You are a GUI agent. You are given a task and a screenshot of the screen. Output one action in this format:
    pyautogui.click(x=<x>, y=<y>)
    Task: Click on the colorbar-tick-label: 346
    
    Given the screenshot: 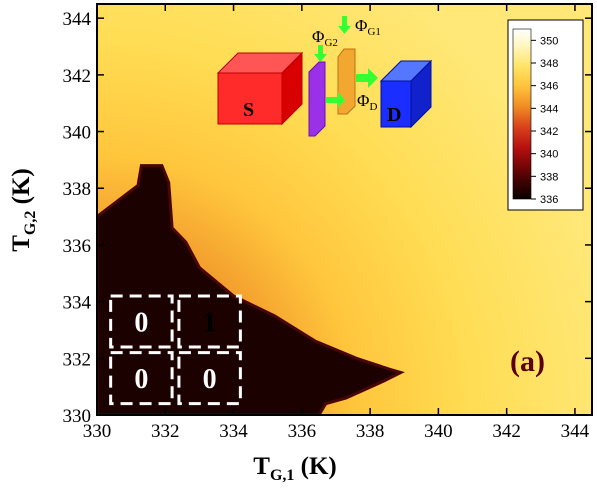 What is the action you would take?
    pyautogui.click(x=549, y=87)
    